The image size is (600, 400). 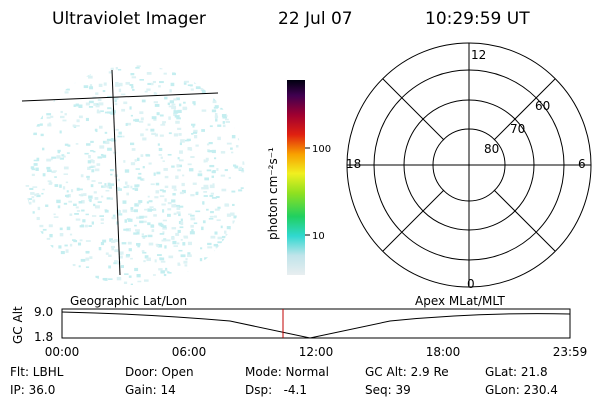 I want to click on orbit-curve, so click(x=316, y=325).